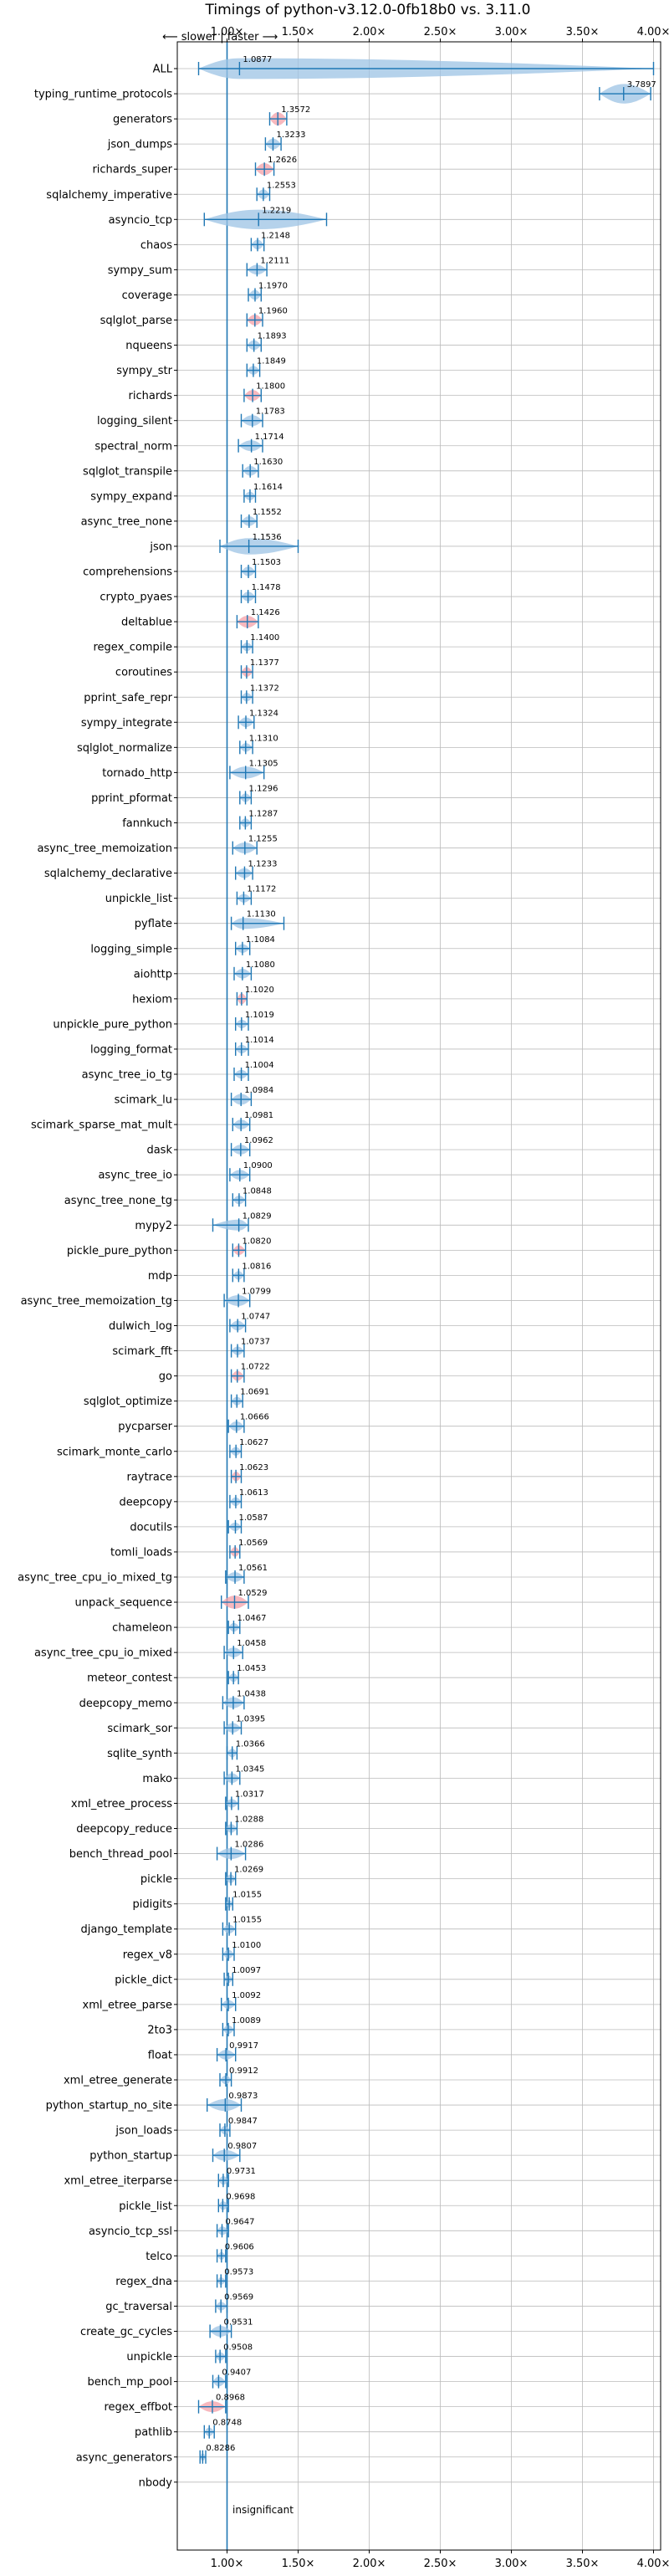 This screenshot has width=669, height=2576. Describe the element at coordinates (147, 824) in the screenshot. I see `benchmark-name: fannkuch` at that location.